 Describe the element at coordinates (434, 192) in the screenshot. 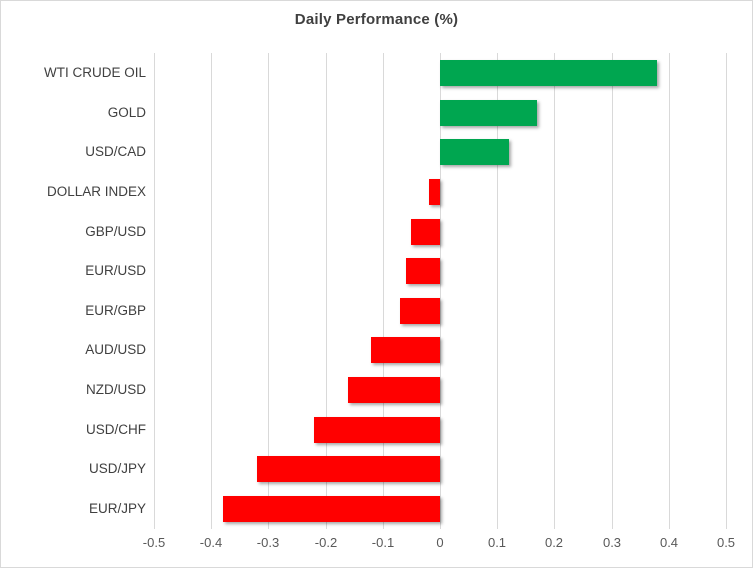

I see `bar-dollar-index` at that location.